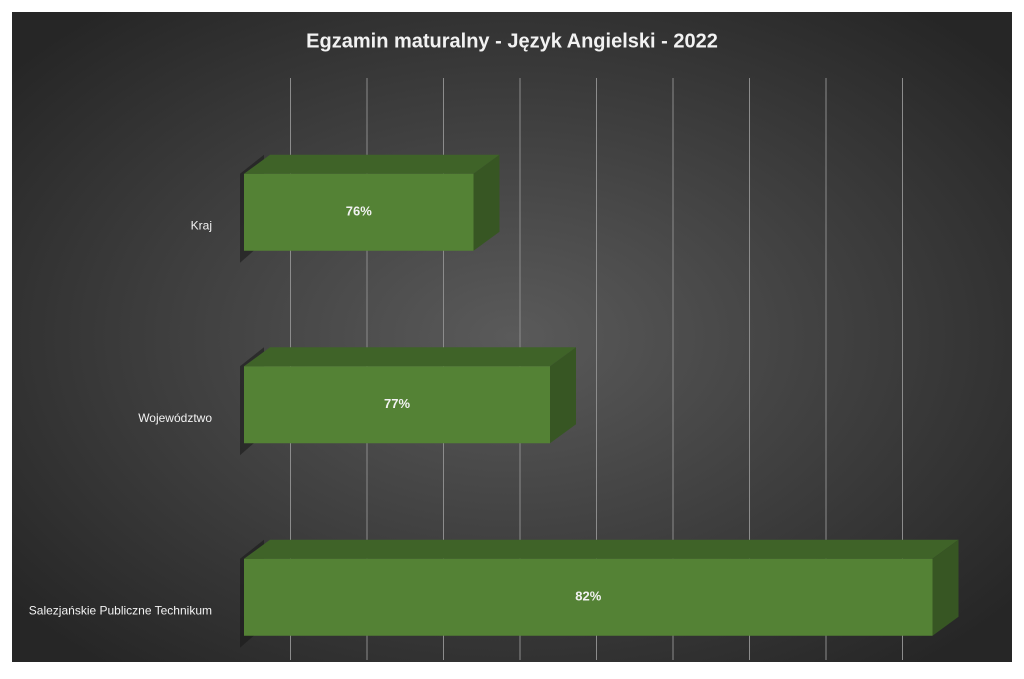 The width and height of the screenshot is (1024, 679). I want to click on data-label: 76%, so click(359, 211).